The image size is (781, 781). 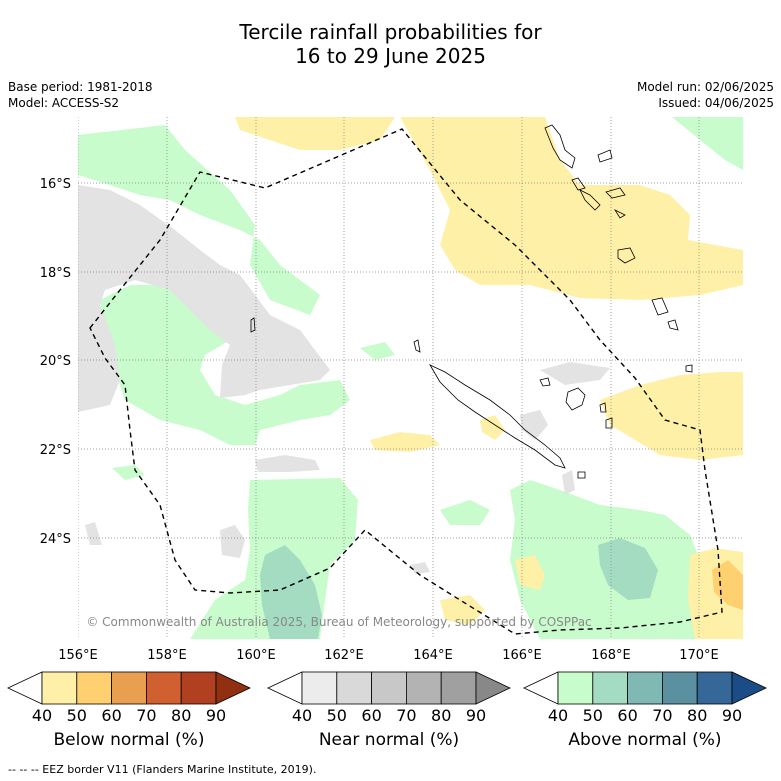 I want to click on lat-labels: 16°S 18°S 20°S 22°S 24°S, so click(x=55, y=362).